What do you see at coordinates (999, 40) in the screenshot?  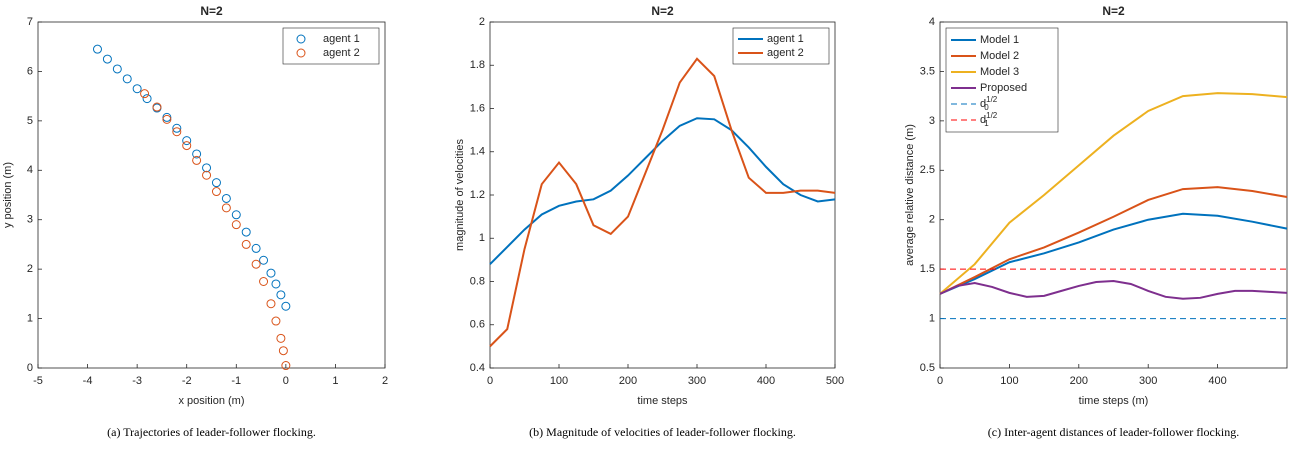 I see `legend-name: Model 1` at bounding box center [999, 40].